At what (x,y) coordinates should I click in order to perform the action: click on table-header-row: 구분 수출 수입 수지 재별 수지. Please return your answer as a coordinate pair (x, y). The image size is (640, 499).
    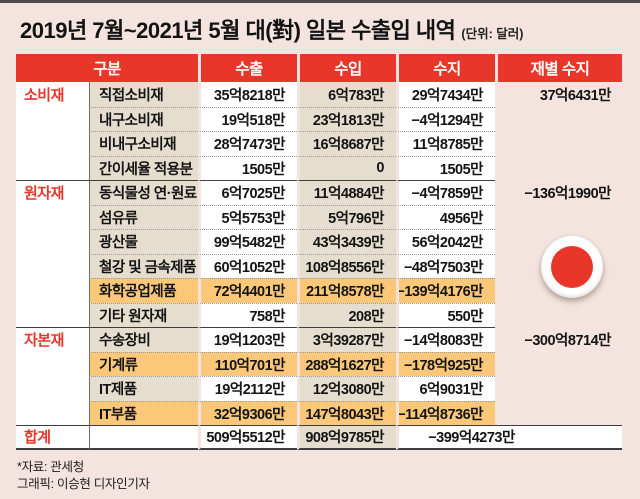
    Looking at the image, I should click on (319, 68).